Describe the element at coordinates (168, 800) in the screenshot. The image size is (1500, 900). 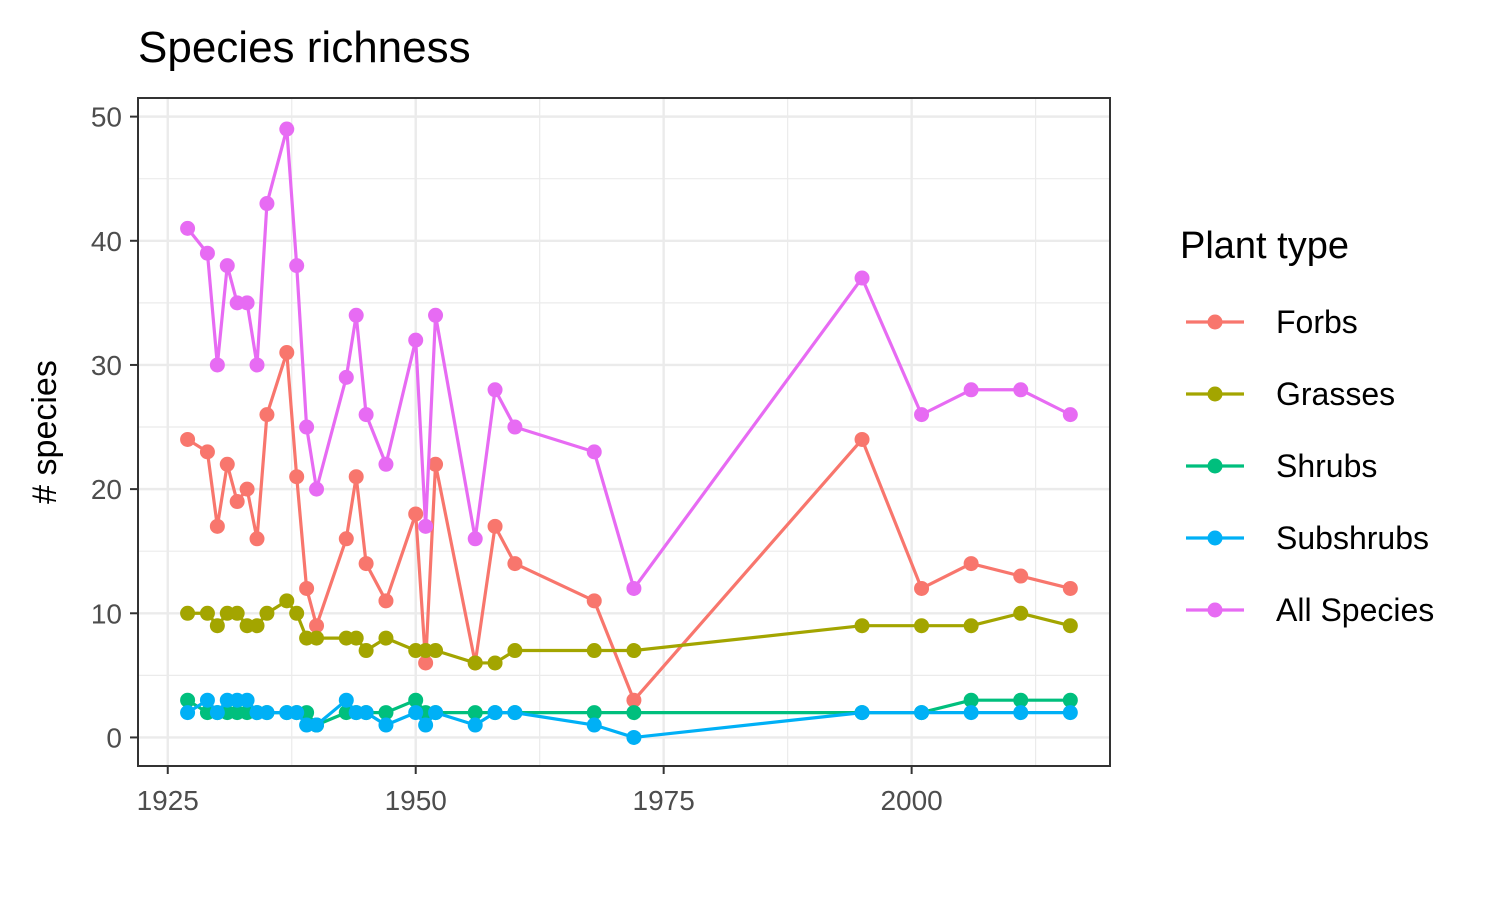
I see `x-tick-label: 1925` at that location.